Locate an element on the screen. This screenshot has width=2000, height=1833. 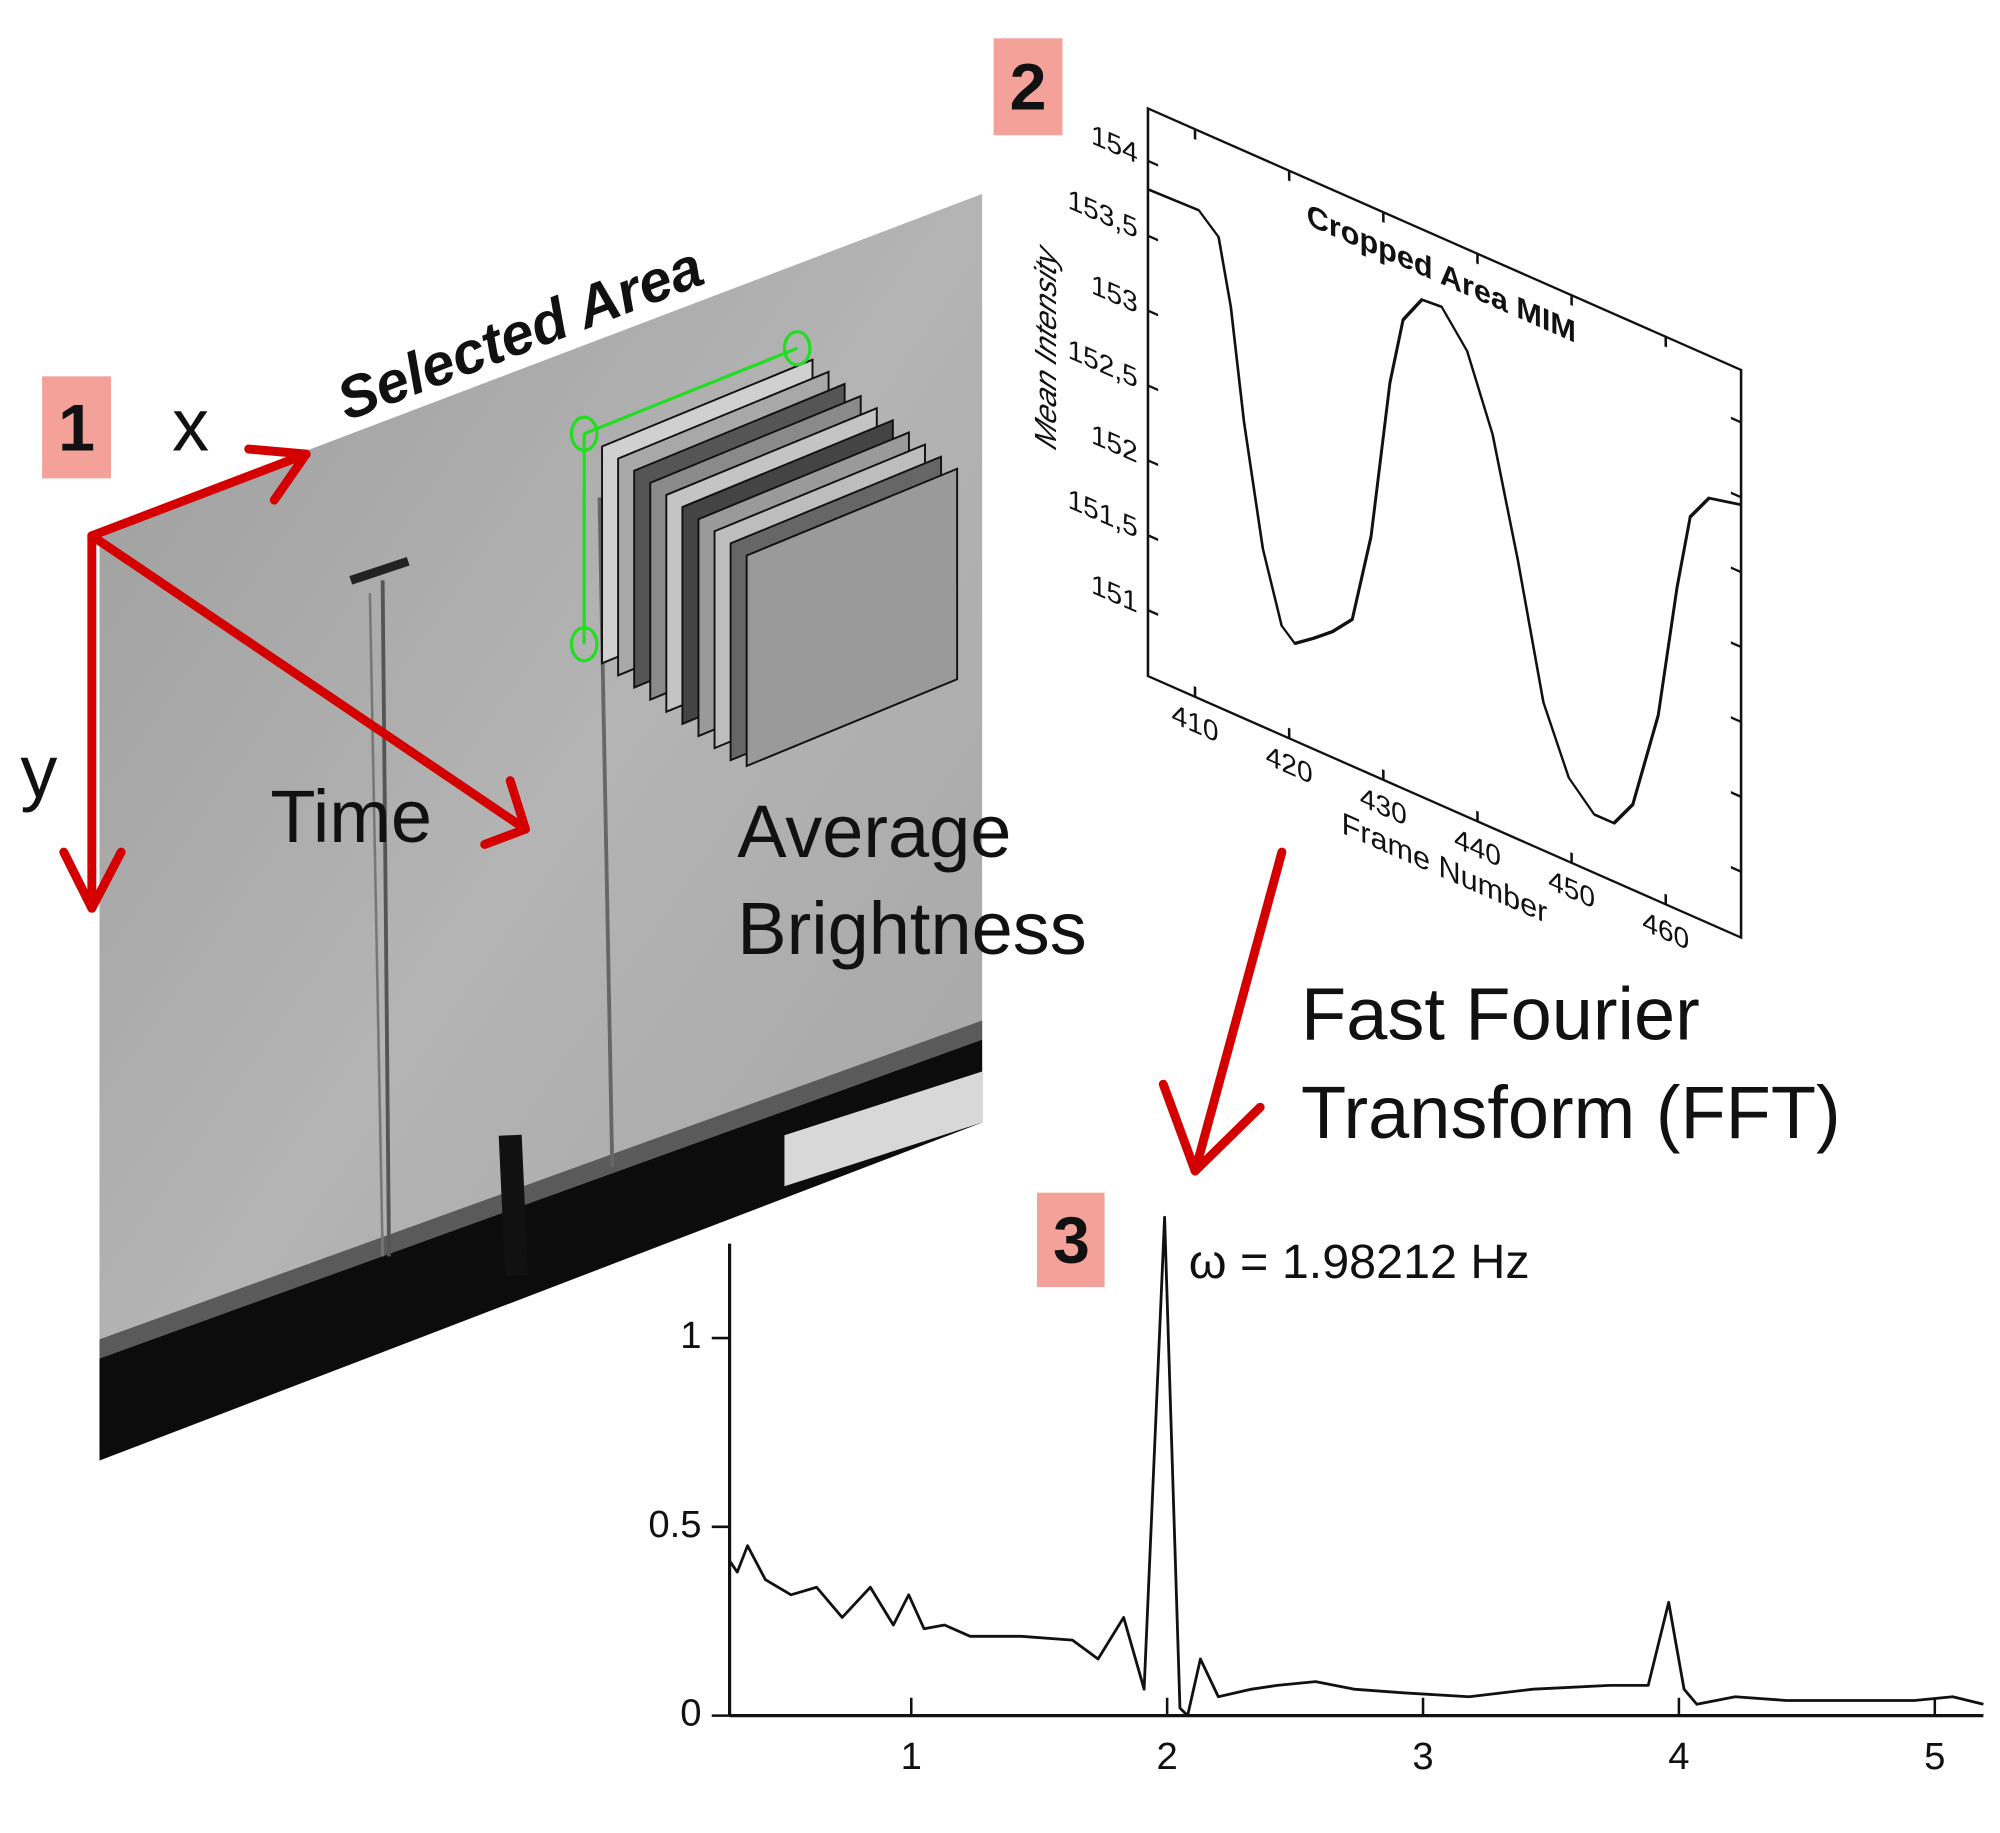
step-label: 1 is located at coordinates (76, 428).